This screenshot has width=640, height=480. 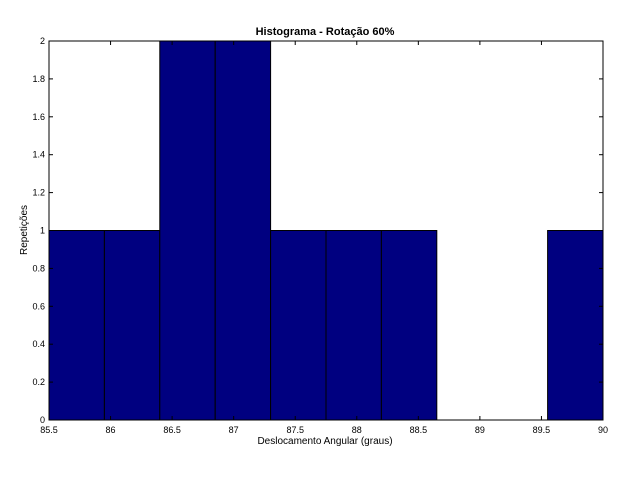 What do you see at coordinates (38, 155) in the screenshot?
I see `y-tick-label-7: 1.4` at bounding box center [38, 155].